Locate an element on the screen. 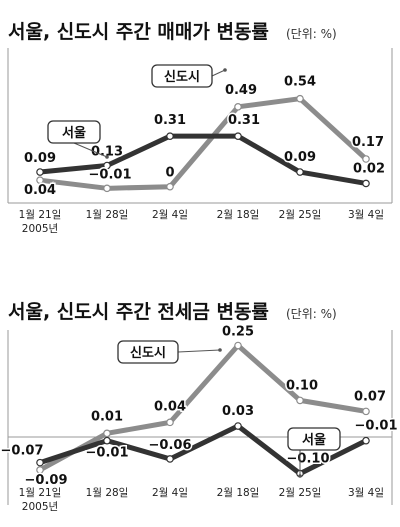  chart1-year-label: 2005년 is located at coordinates (40, 229).